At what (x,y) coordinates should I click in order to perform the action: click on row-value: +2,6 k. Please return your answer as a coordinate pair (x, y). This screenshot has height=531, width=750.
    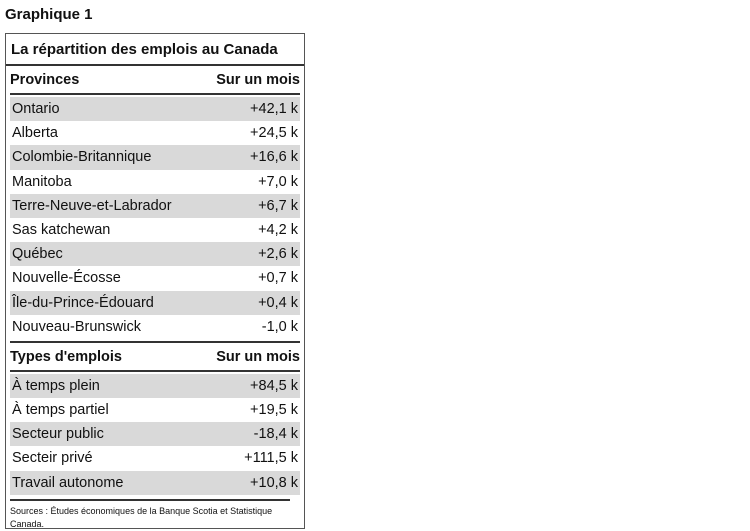
    Looking at the image, I should click on (278, 254).